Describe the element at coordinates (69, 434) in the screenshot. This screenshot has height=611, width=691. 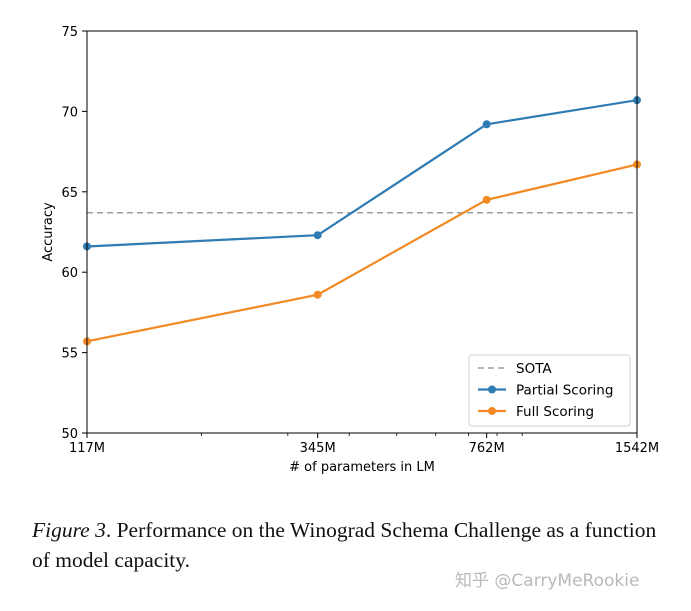
I see `y-tick-label: 50` at that location.